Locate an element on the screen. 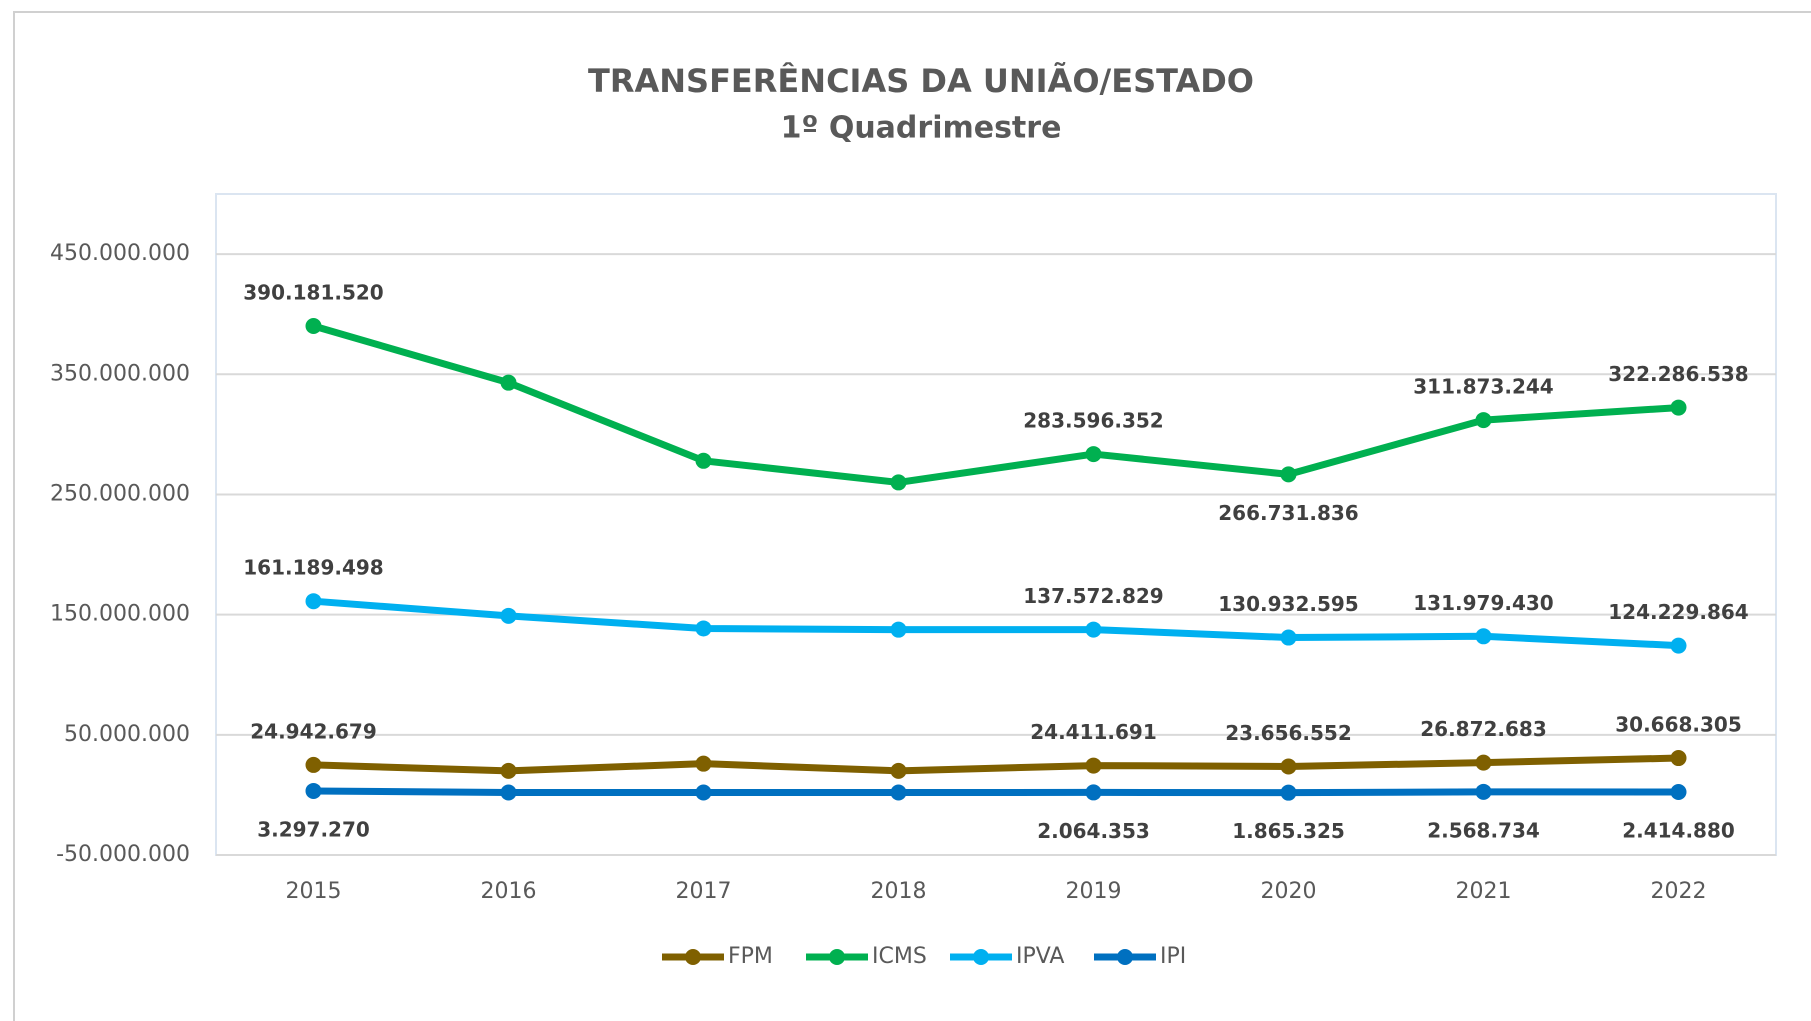 This screenshot has width=1811, height=1021. data-label: 2.064.353 is located at coordinates (1093, 831).